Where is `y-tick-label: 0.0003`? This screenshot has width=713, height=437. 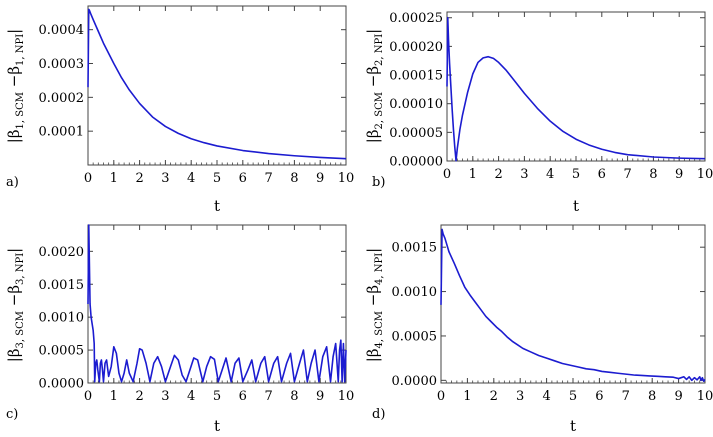 y-tick-label: 0.0003 is located at coordinates (62, 64).